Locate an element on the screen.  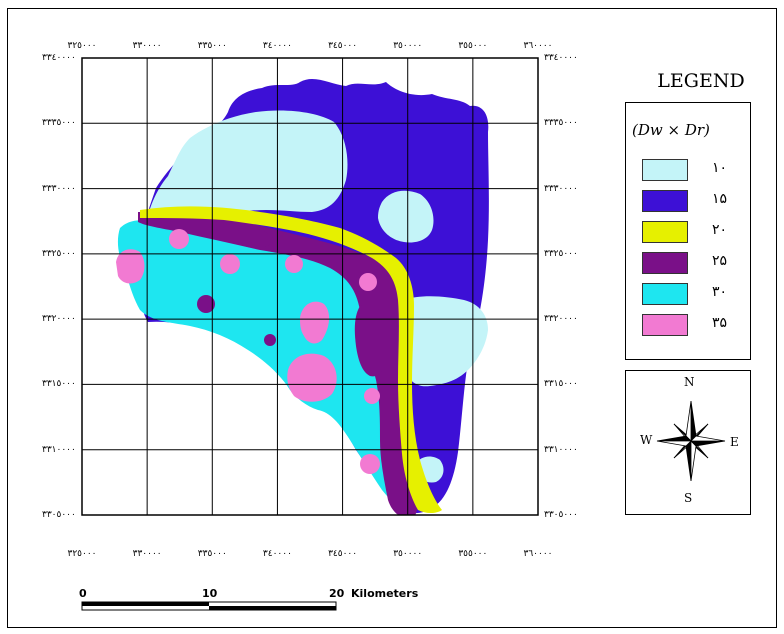
scale-label-0: 0 is located at coordinates (83, 593).